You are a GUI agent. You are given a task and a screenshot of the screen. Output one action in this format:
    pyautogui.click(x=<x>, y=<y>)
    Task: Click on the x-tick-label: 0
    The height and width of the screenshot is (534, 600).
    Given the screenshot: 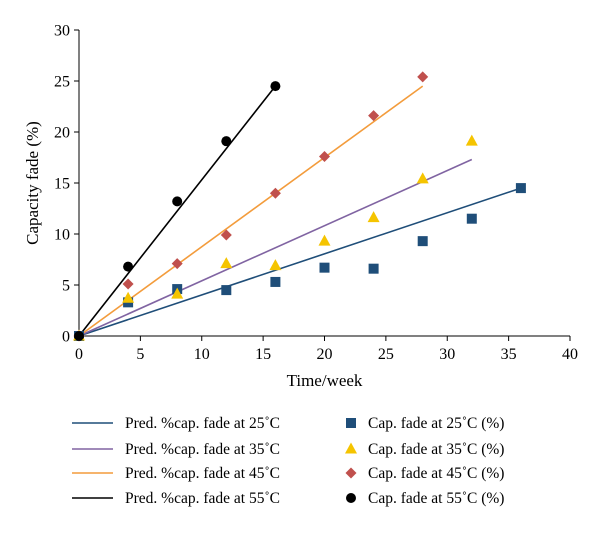 What is the action you would take?
    pyautogui.click(x=79, y=354)
    